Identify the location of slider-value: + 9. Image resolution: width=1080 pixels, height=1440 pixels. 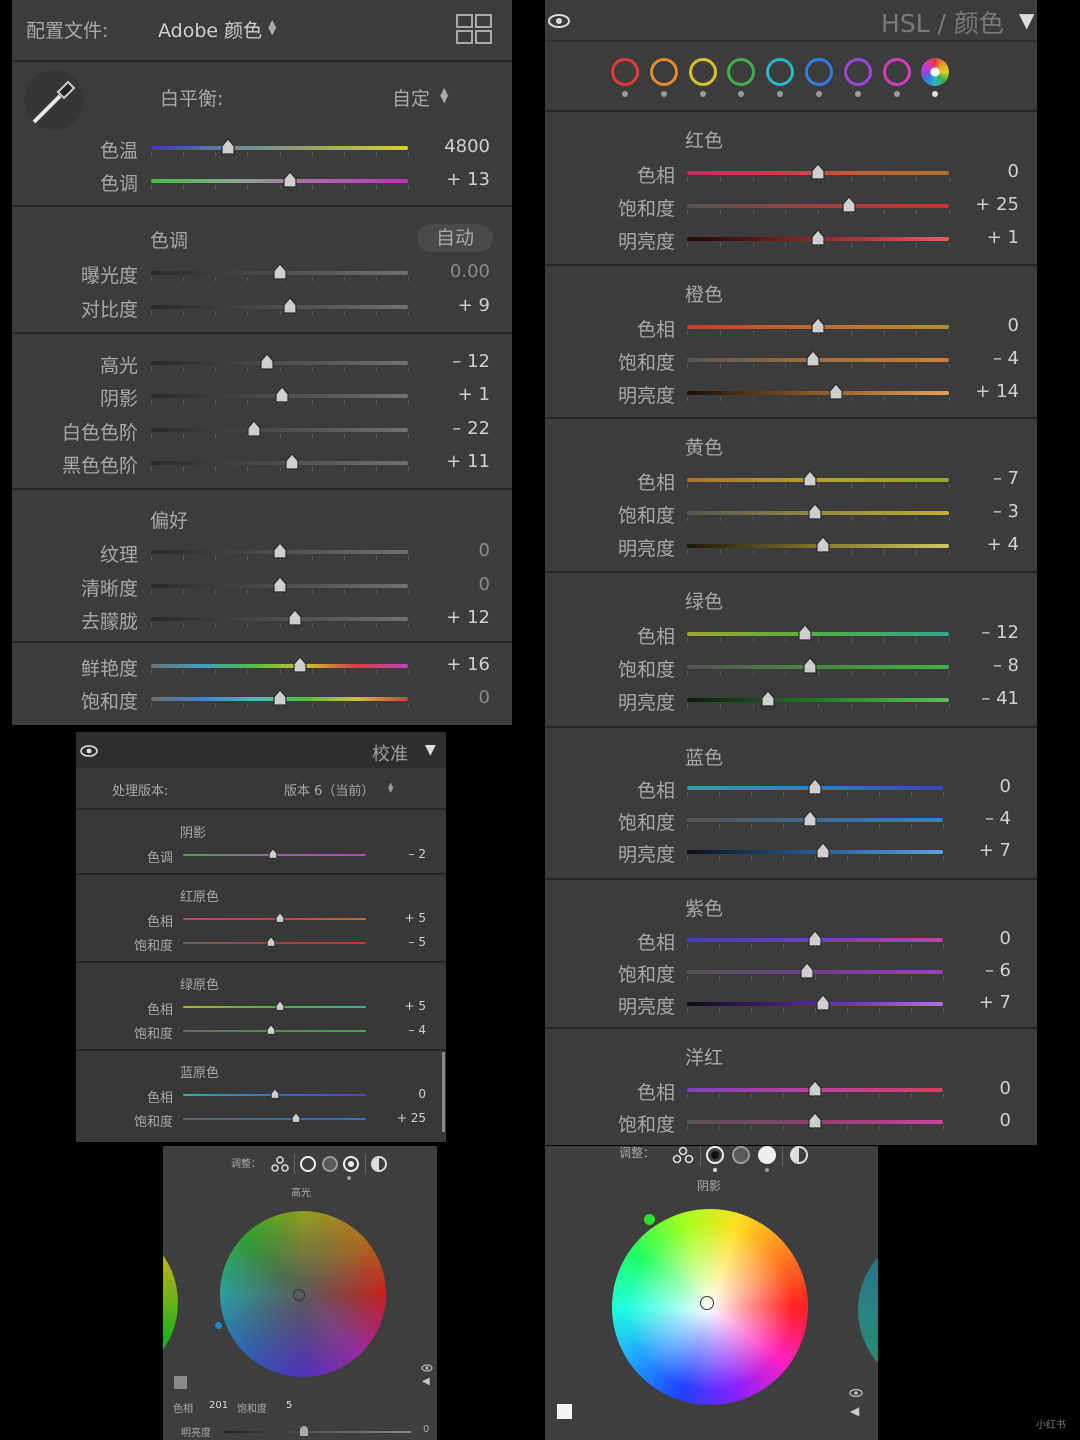
(473, 306).